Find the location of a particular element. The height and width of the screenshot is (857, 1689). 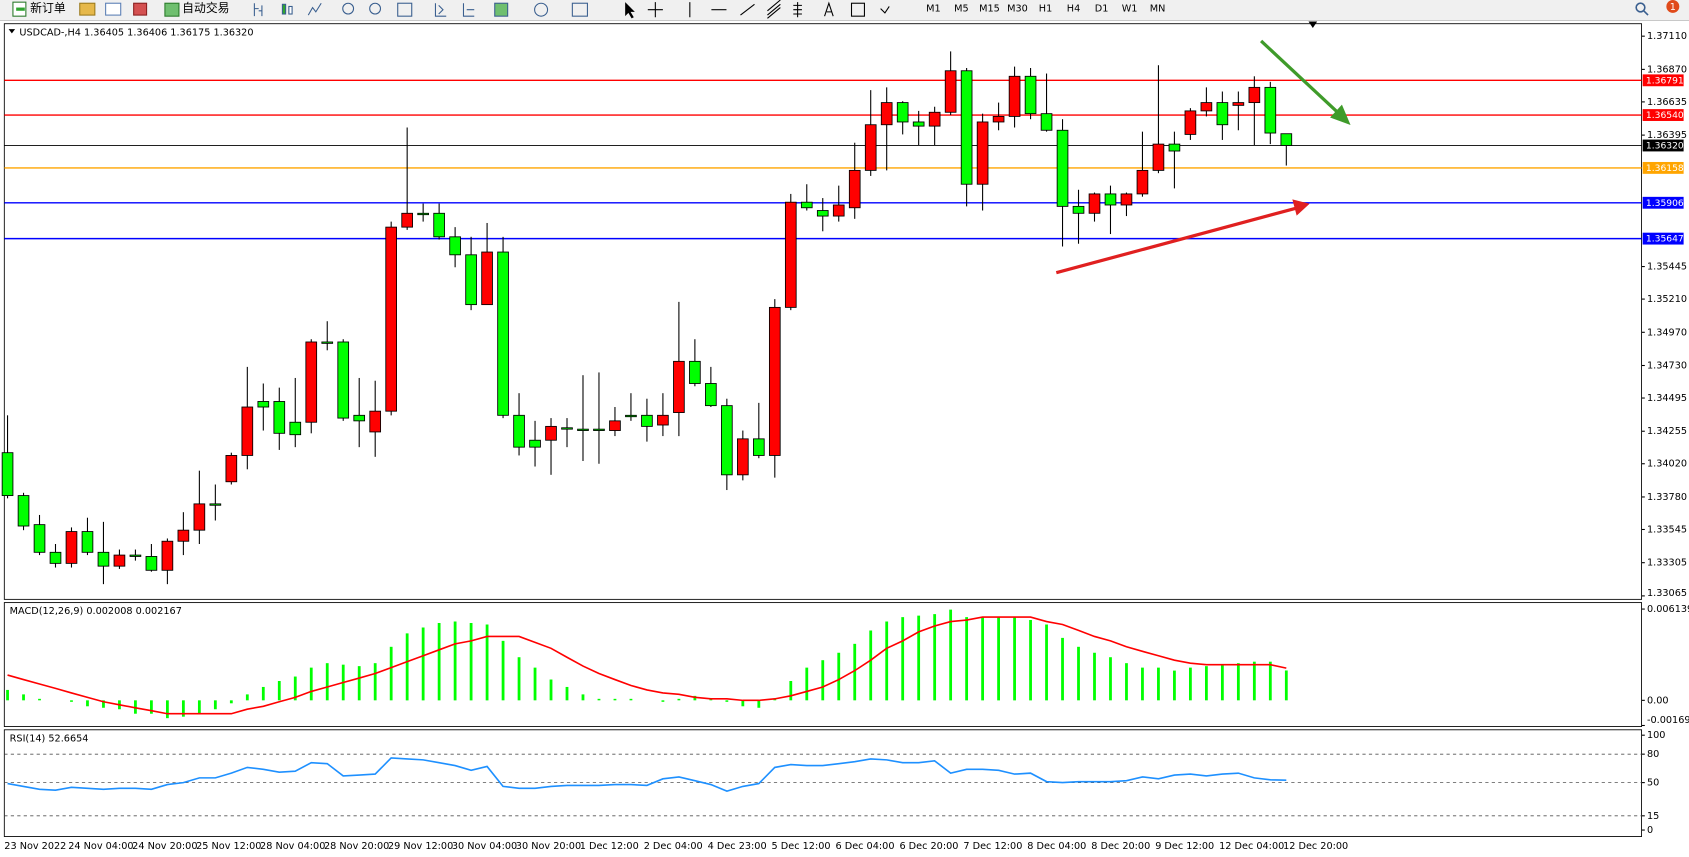

bar-chart-button is located at coordinates (258, 10).